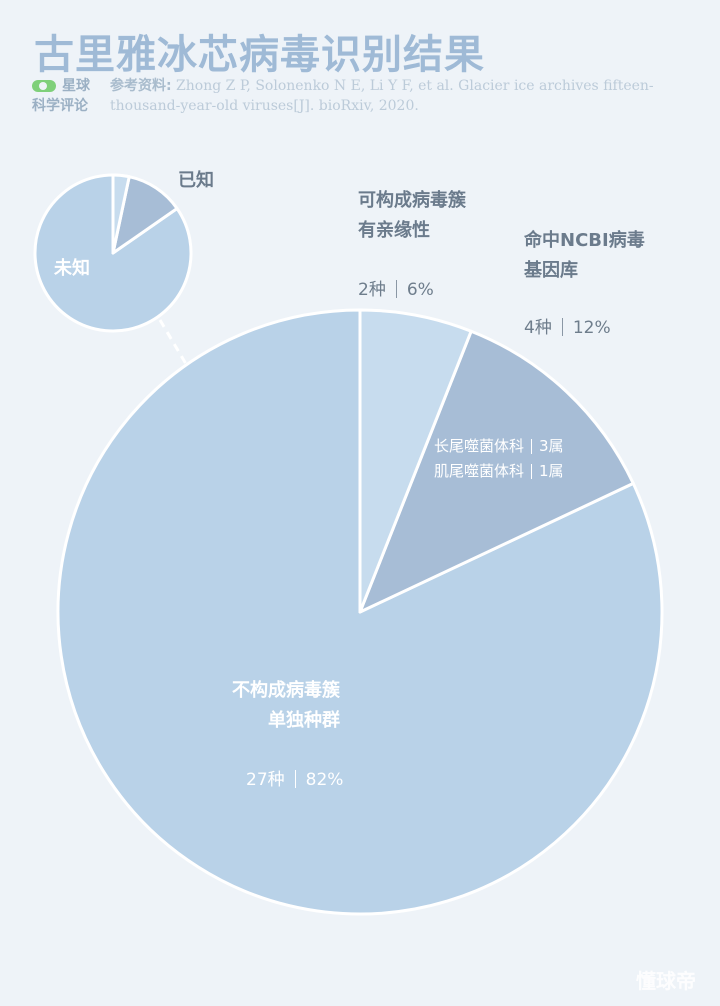 The height and width of the screenshot is (1006, 720). What do you see at coordinates (479, 471) in the screenshot?
I see `family-name: 肌尾噬菌体科` at bounding box center [479, 471].